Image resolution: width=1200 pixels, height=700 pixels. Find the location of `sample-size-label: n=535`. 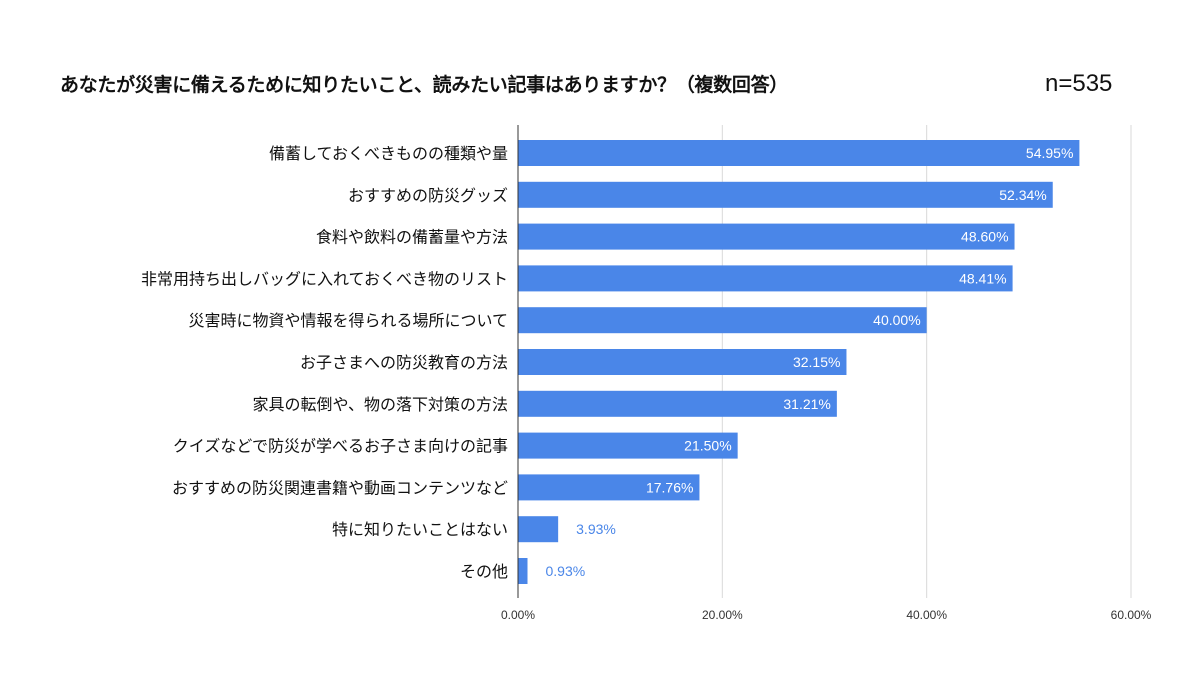

sample-size-label: n=535 is located at coordinates (1079, 83).